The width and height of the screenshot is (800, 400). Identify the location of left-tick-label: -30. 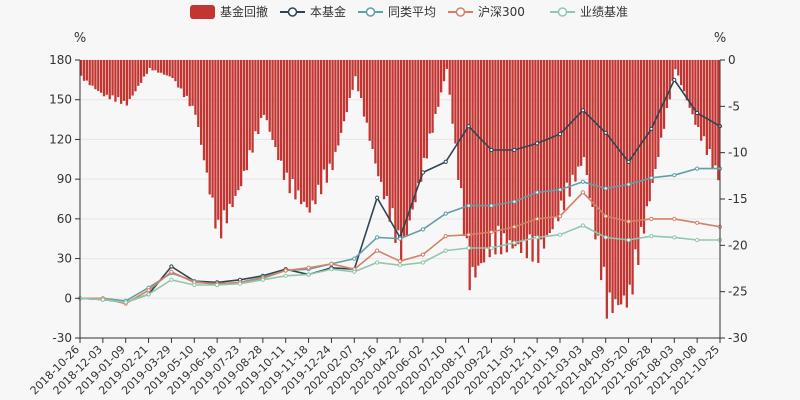
(62, 338).